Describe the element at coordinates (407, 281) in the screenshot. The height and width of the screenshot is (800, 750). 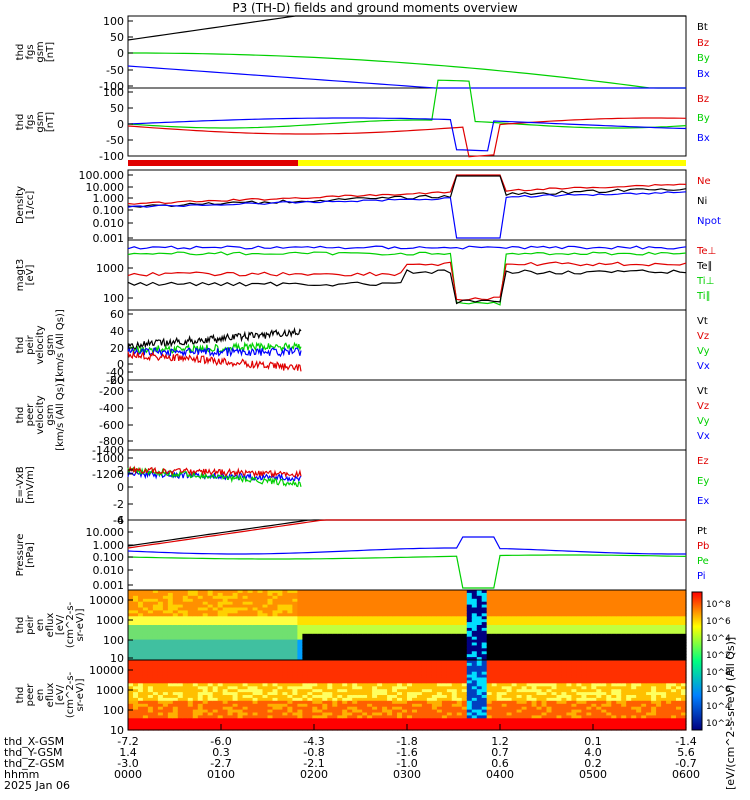
I see `te-perp-trace` at that location.